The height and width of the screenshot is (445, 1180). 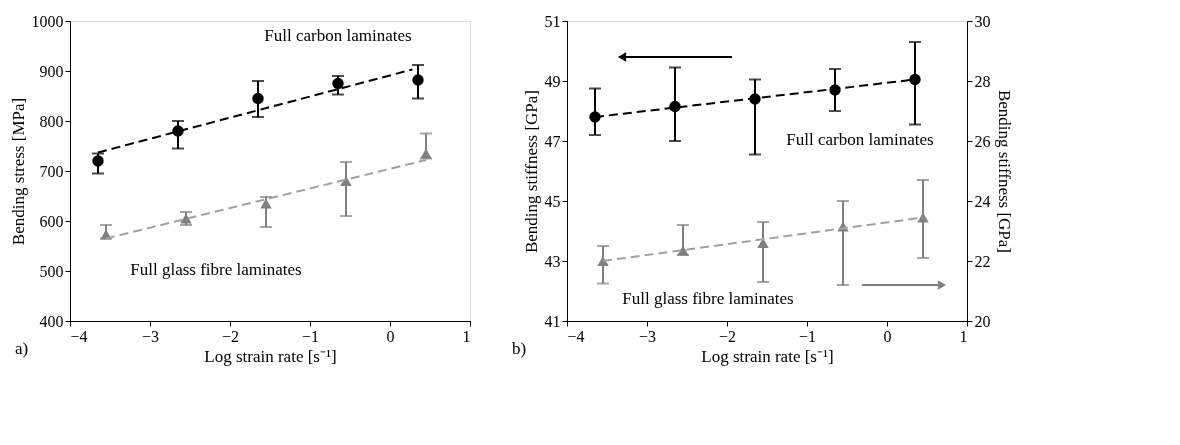 I want to click on y-tick-label: 1000, so click(x=47, y=21).